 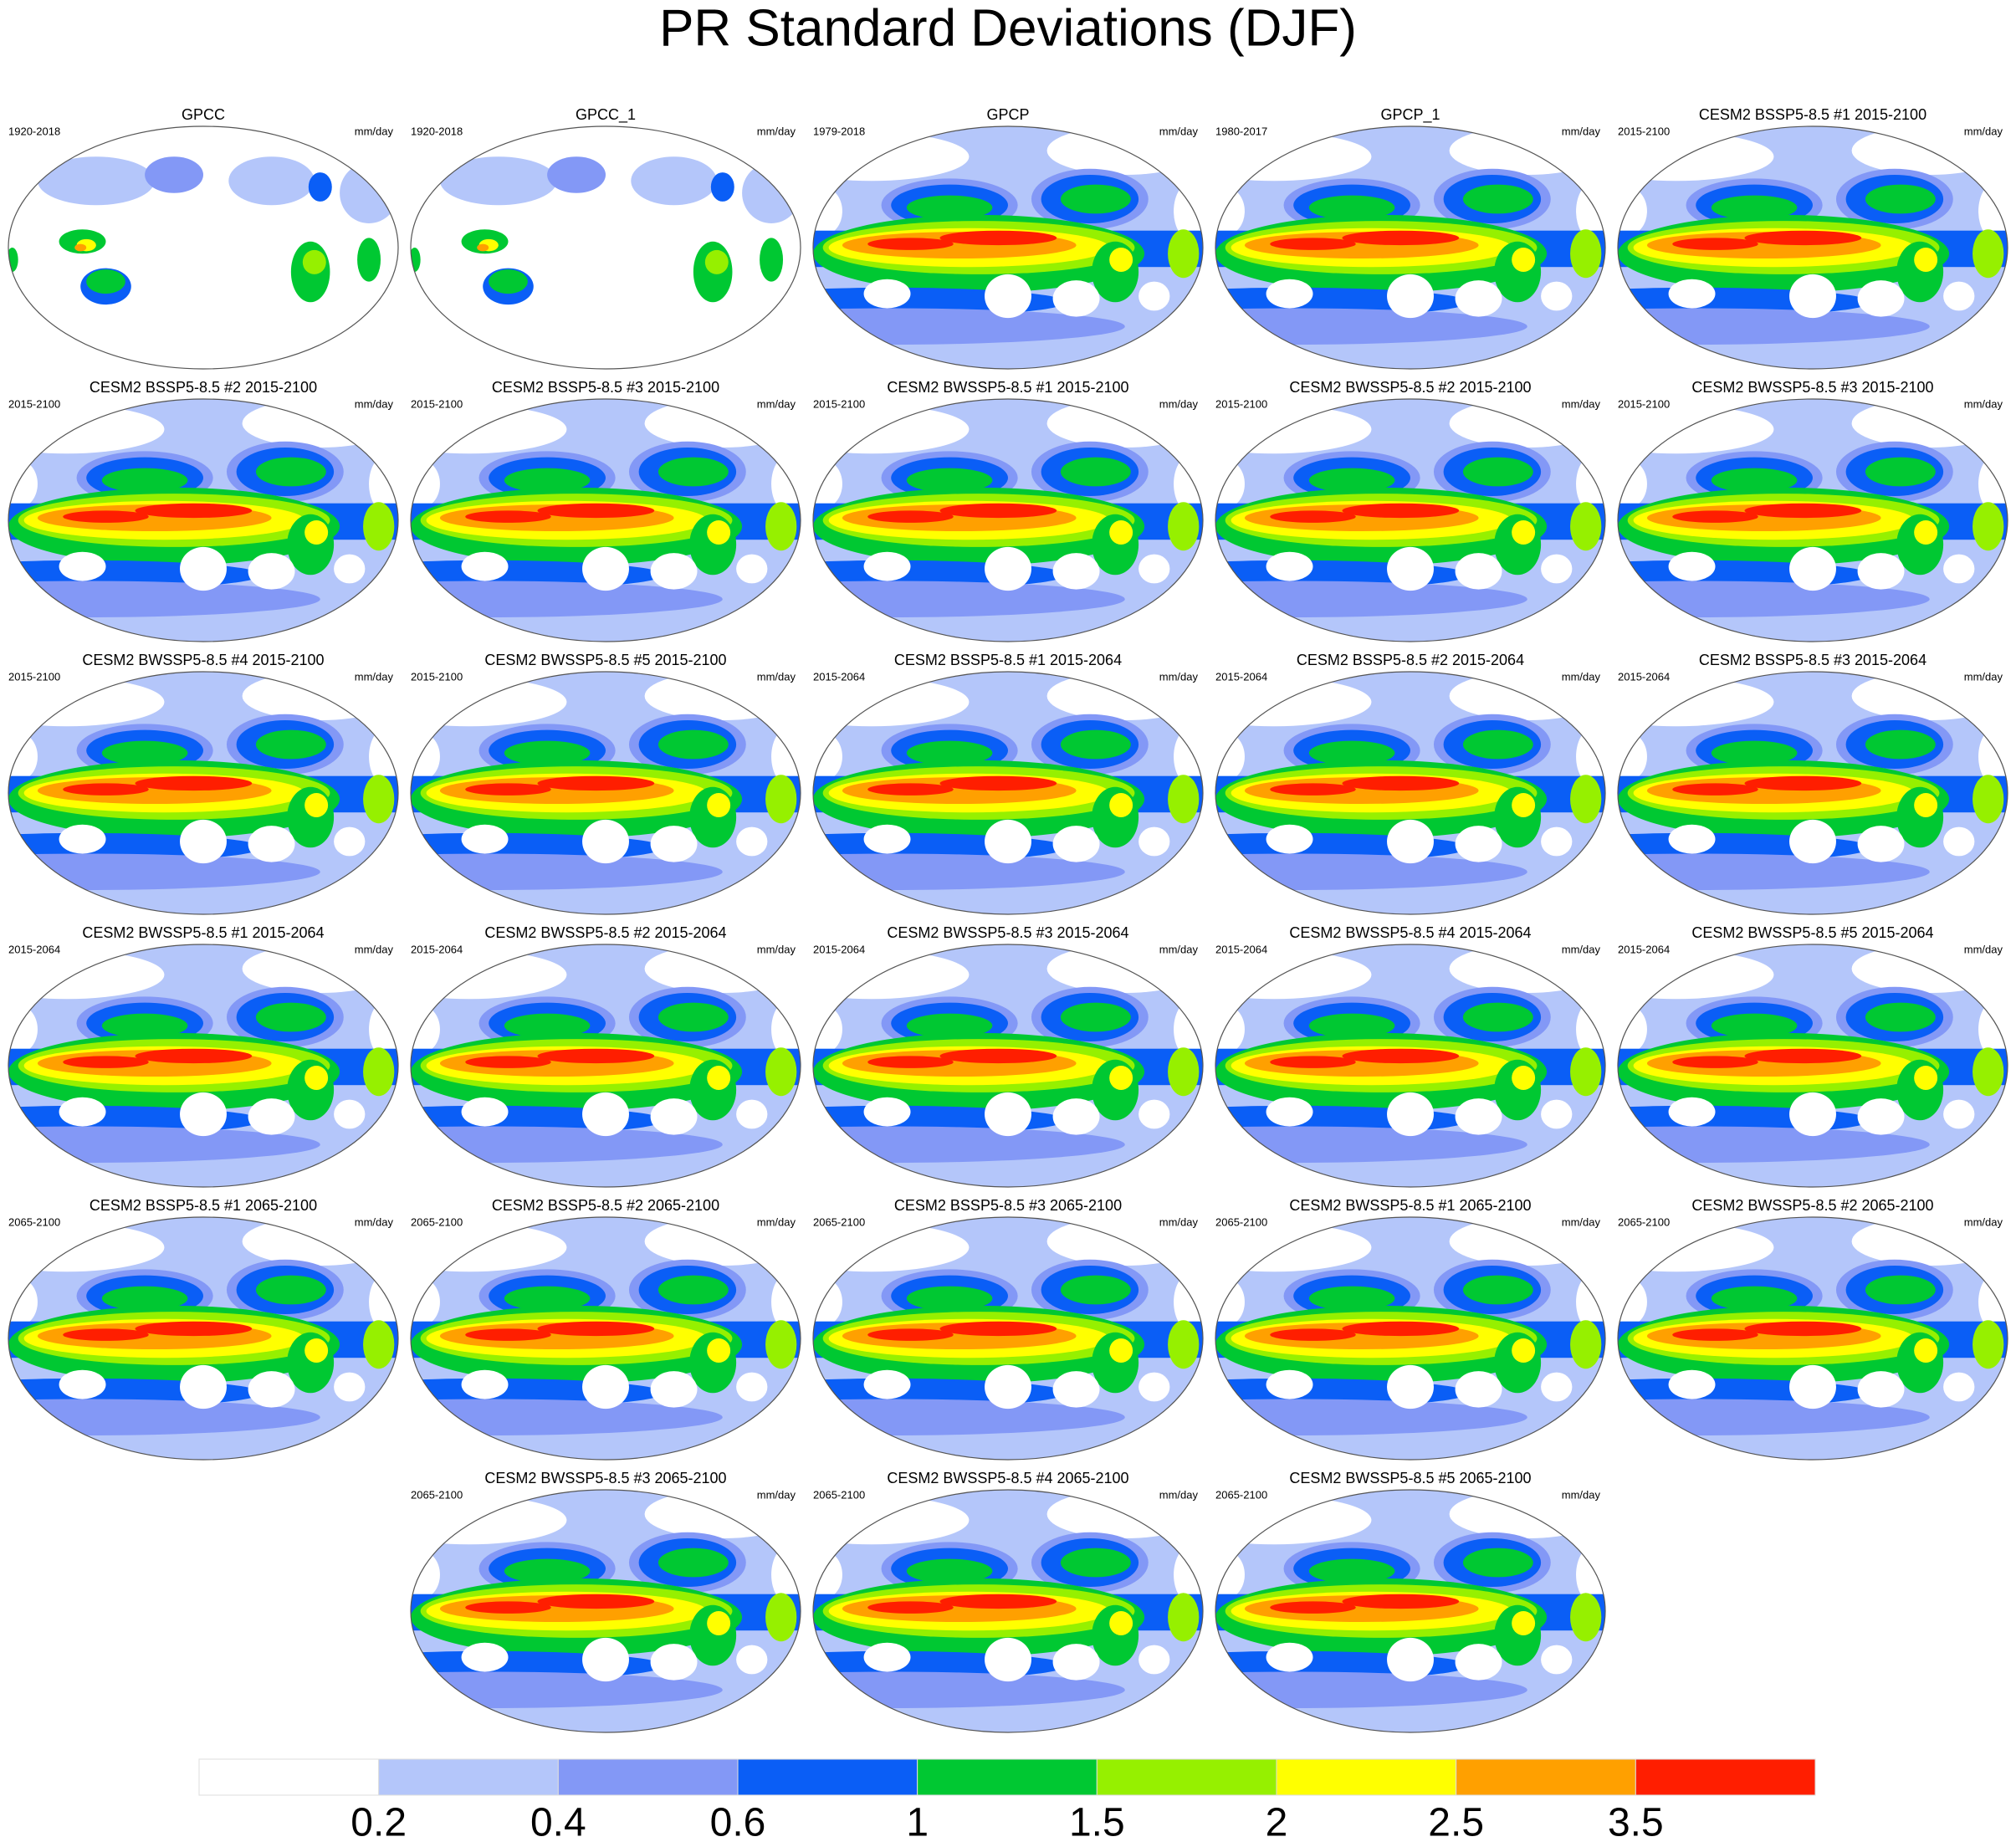 What do you see at coordinates (605, 932) in the screenshot?
I see `panel-title: CESM2 BWSSP5-8.5 #2 2015-2064` at bounding box center [605, 932].